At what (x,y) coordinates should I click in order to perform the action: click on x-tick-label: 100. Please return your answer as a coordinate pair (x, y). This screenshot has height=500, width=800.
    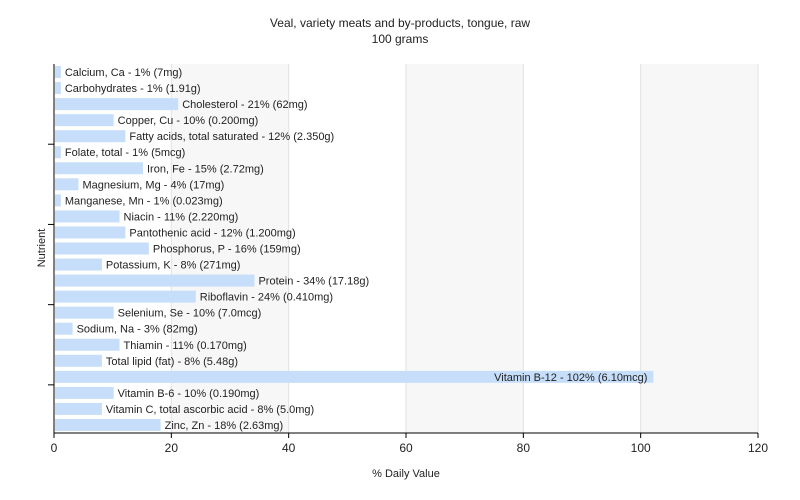
    Looking at the image, I should click on (641, 448).